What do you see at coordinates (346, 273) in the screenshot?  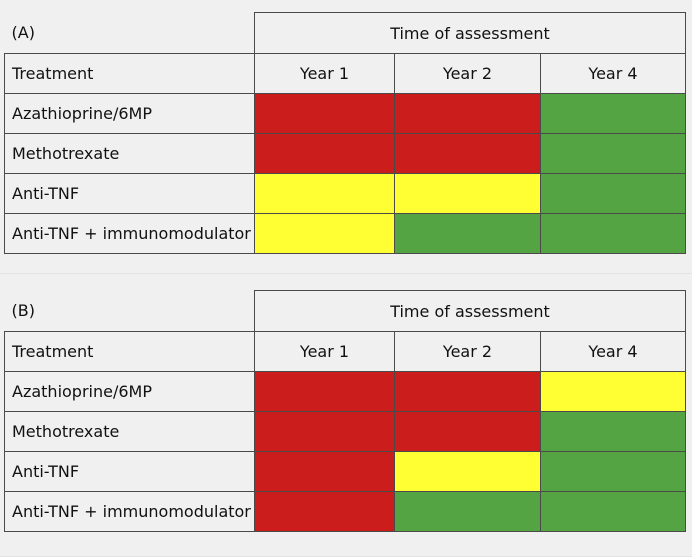 I see `divider` at bounding box center [346, 273].